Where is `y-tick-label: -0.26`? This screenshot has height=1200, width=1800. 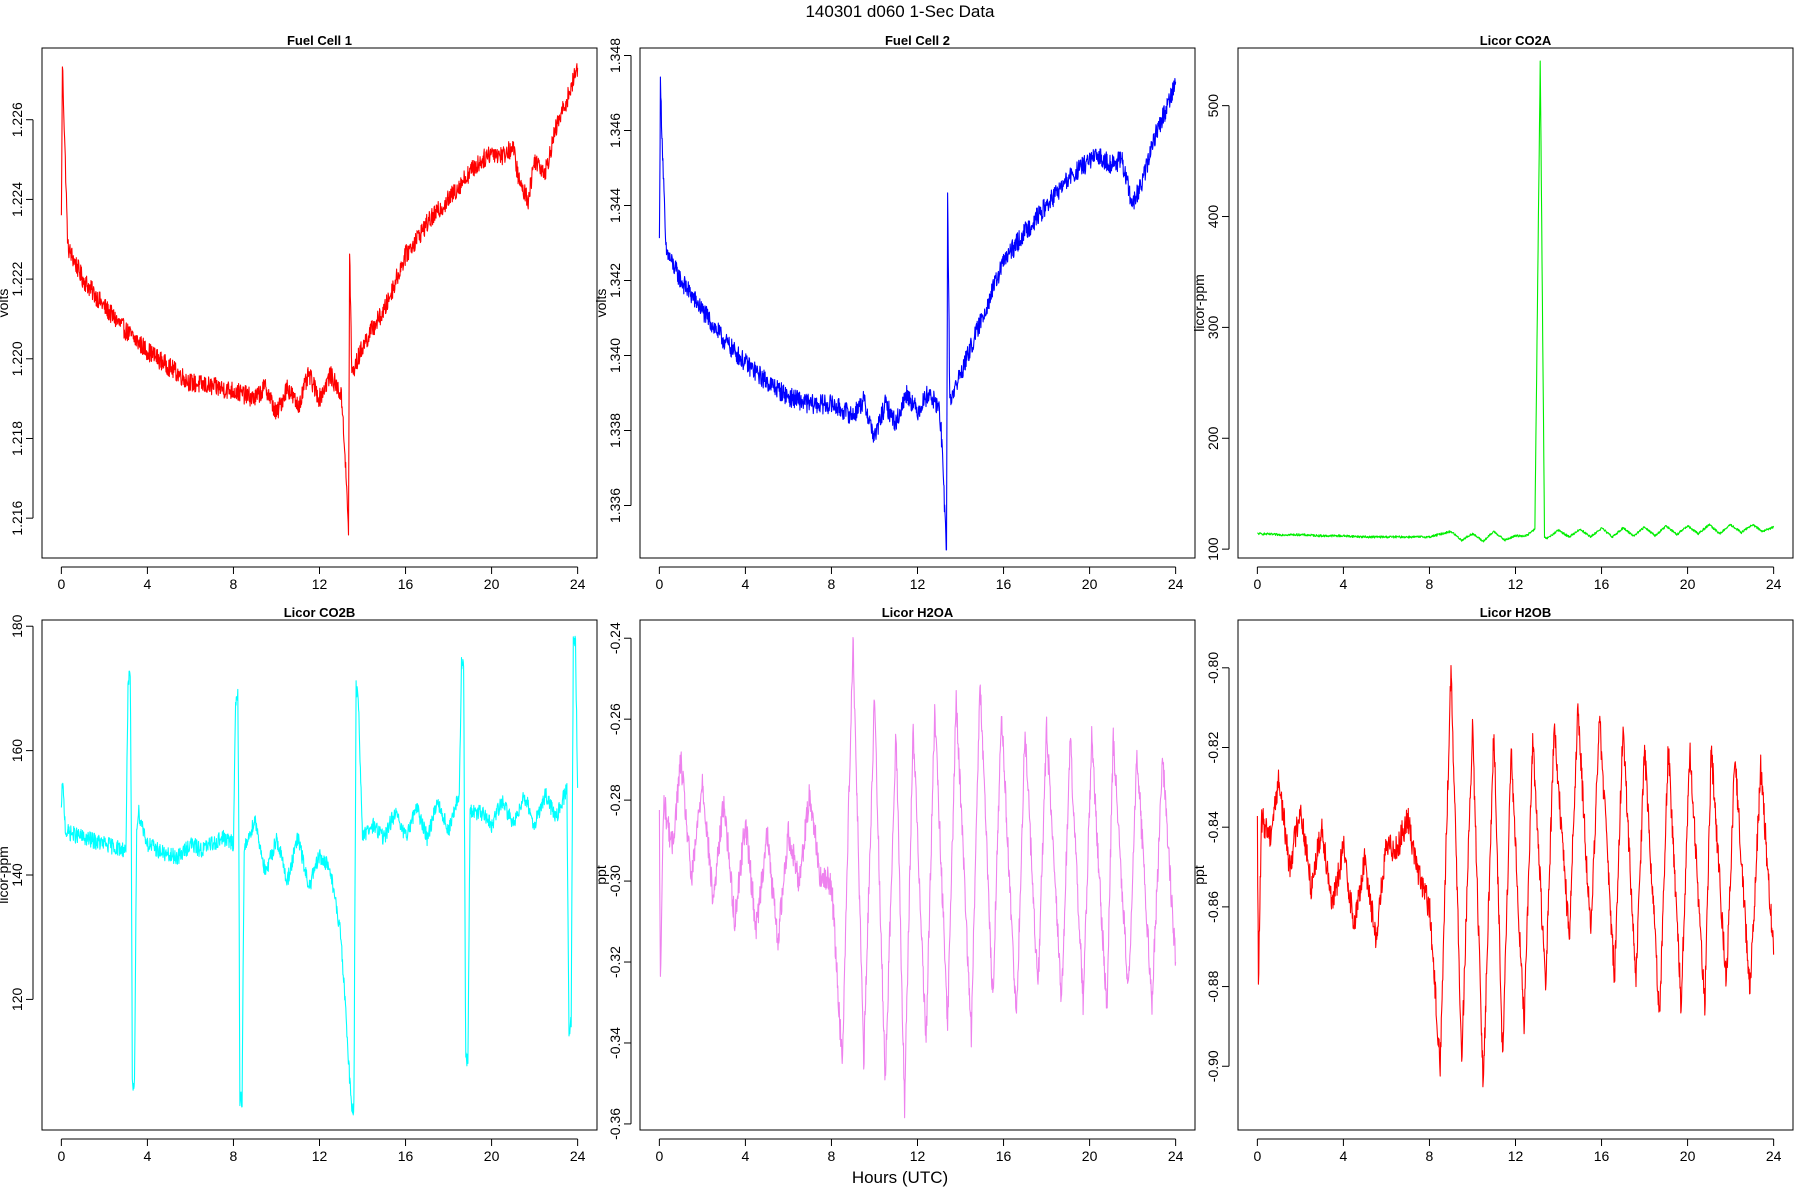 y-tick-label: -0.26 is located at coordinates (615, 719).